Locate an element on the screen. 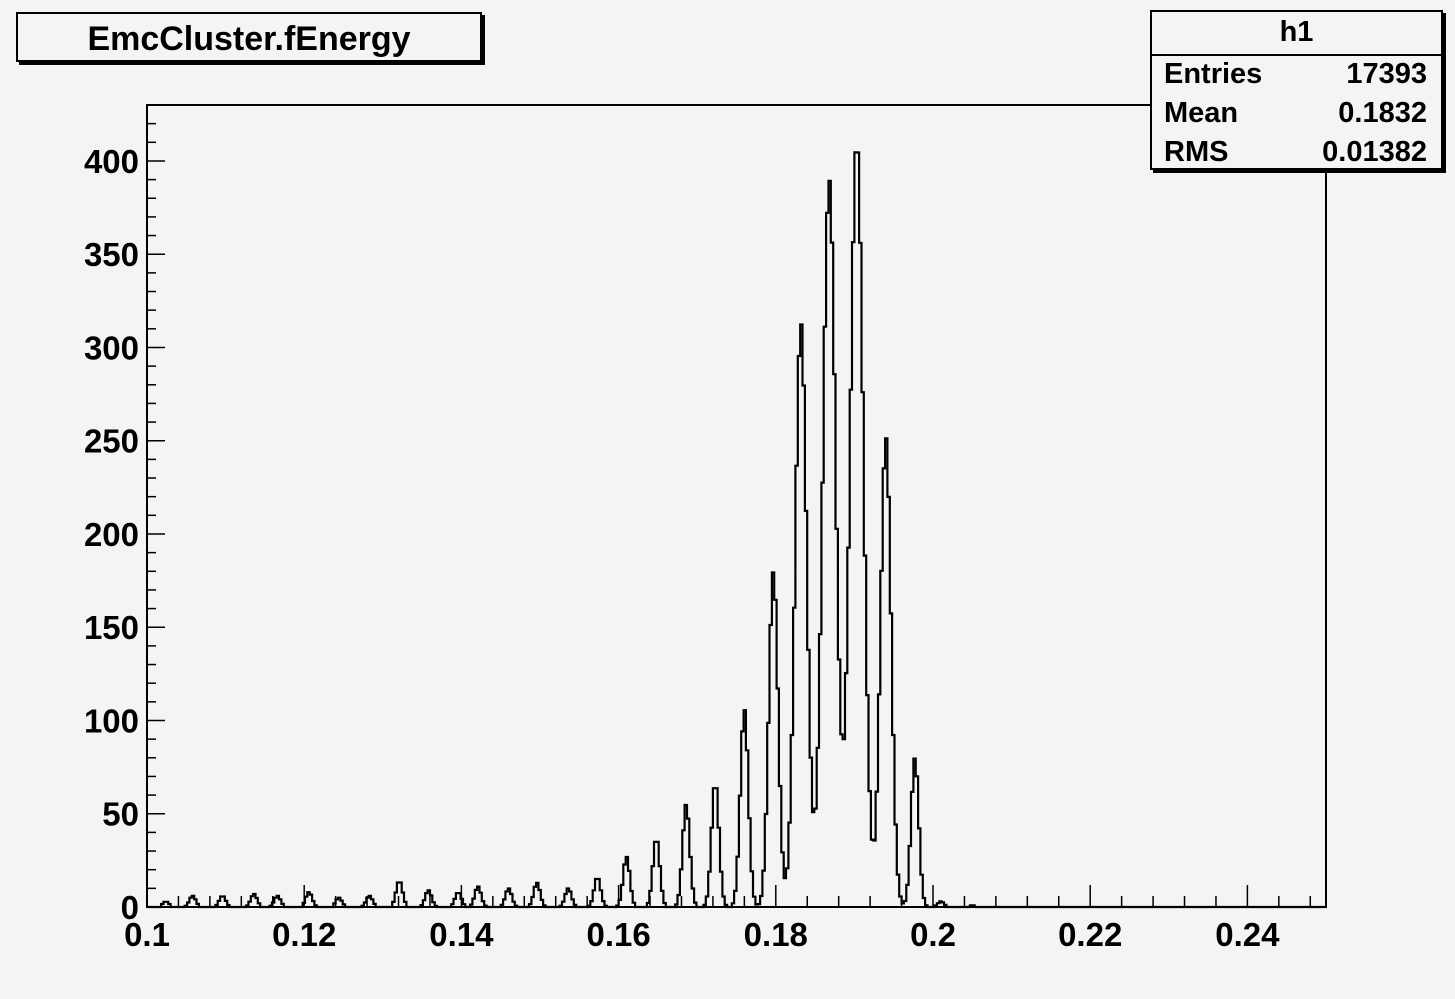 The width and height of the screenshot is (1455, 999). y-tick-label: 150 is located at coordinates (111, 627).